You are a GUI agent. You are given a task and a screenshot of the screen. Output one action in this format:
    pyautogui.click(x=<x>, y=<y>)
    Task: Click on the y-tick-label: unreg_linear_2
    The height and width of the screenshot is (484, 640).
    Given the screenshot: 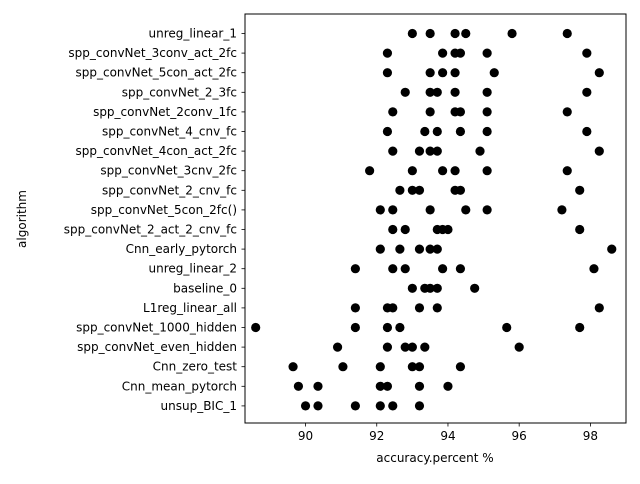 What is the action you would take?
    pyautogui.click(x=193, y=269)
    